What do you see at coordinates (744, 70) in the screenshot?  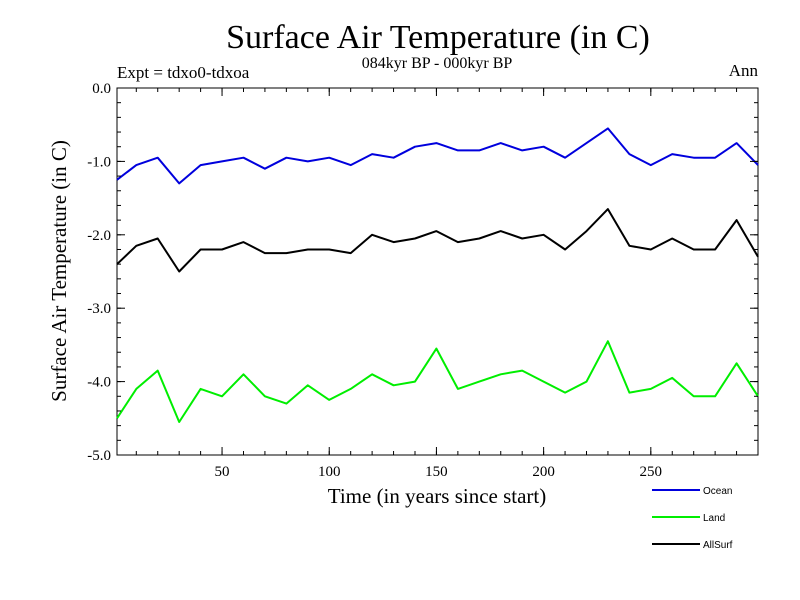 I see `period-label: Ann` at bounding box center [744, 70].